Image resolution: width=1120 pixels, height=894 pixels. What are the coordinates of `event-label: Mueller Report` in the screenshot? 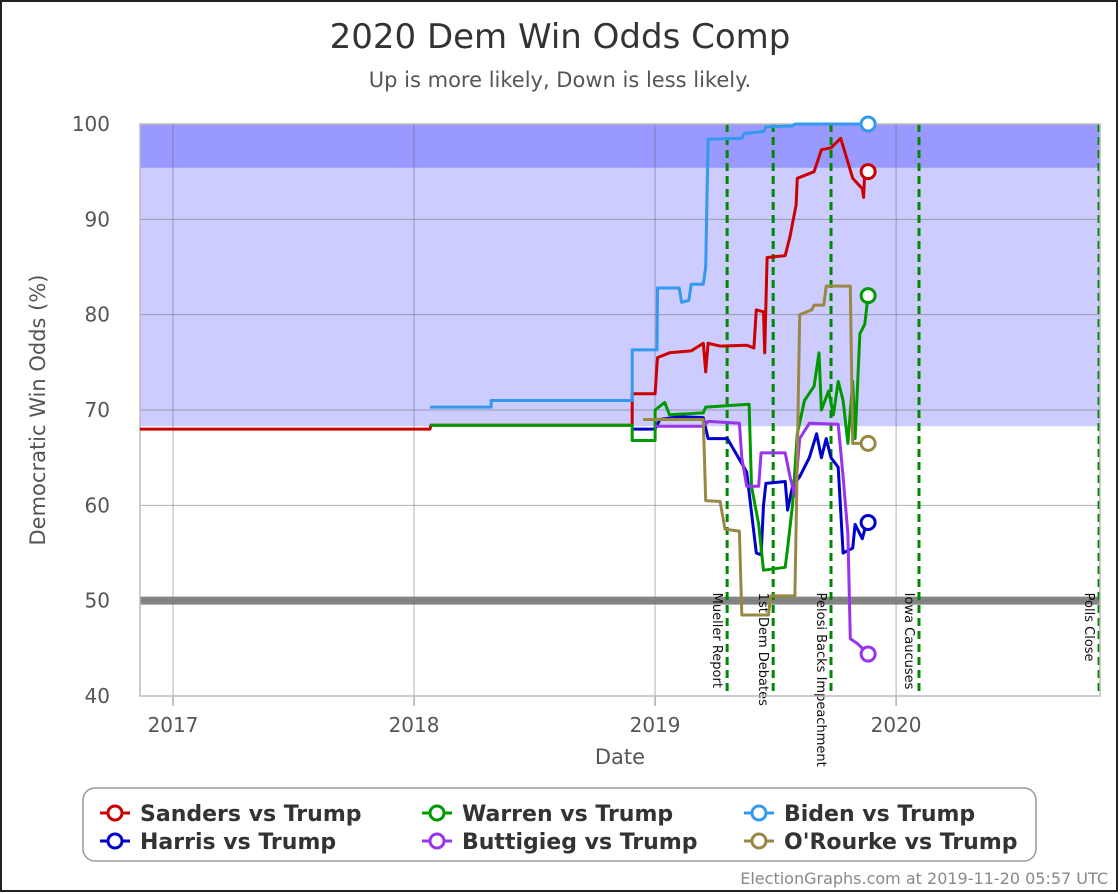 It's located at (716, 640).